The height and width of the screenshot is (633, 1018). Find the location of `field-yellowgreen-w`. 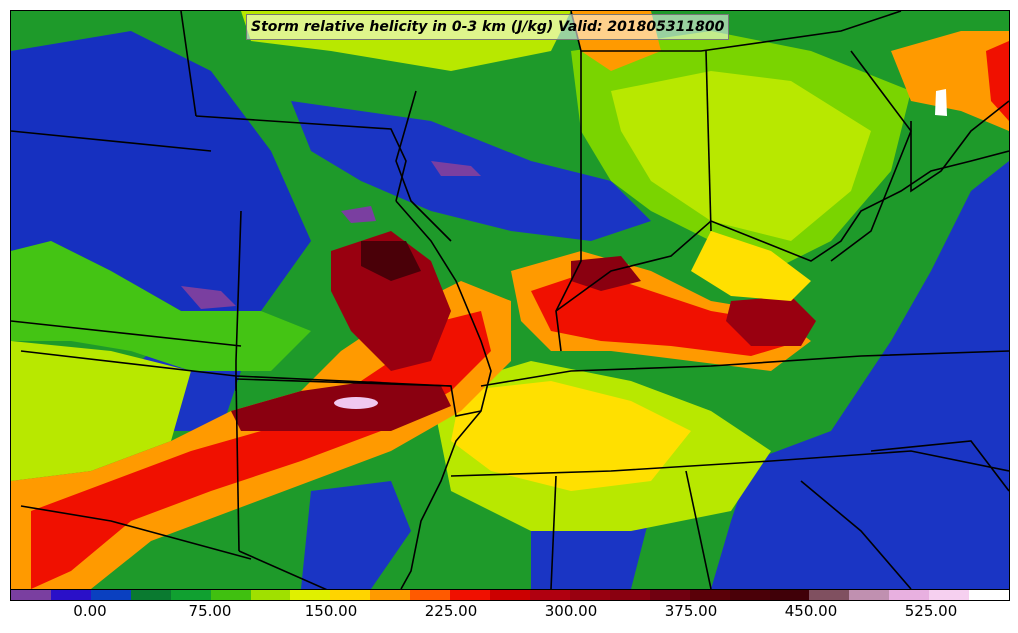

field-yellowgreen-w is located at coordinates (101, 411).